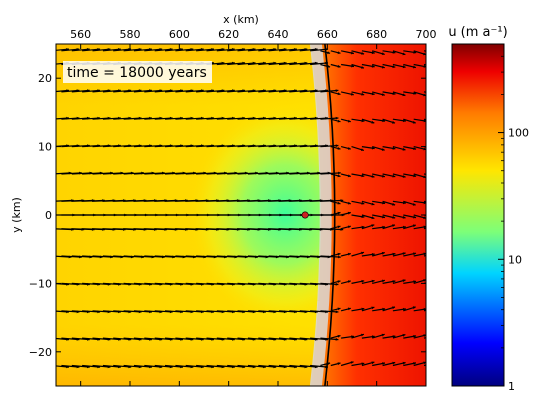 The width and height of the screenshot is (540, 405). What do you see at coordinates (477, 32) in the screenshot?
I see `colorbar-label: u (m a⁻¹)` at bounding box center [477, 32].